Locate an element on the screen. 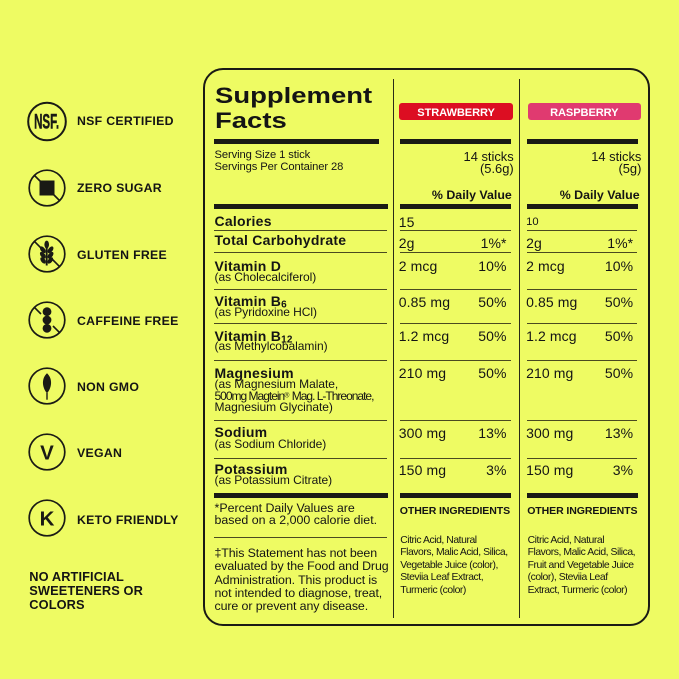  svg-text: K is located at coordinates (47, 519).